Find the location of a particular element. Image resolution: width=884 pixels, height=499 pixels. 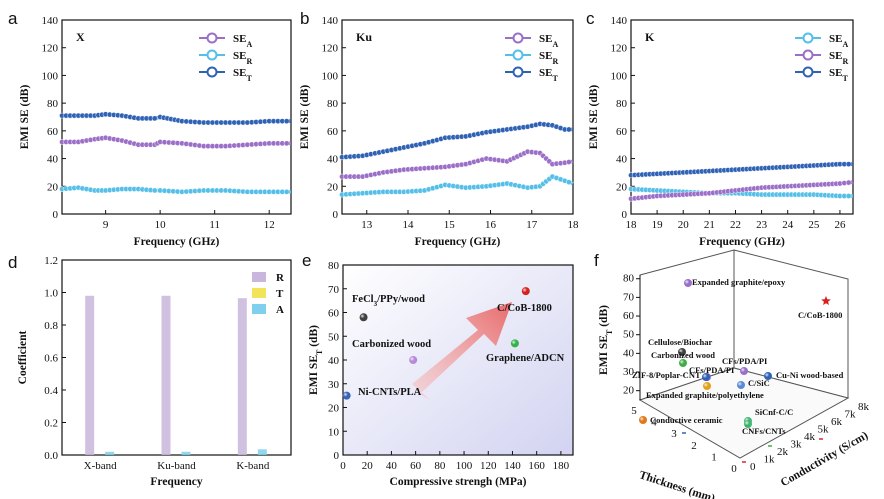

point-label: C/CoB-1800 is located at coordinates (820, 315).